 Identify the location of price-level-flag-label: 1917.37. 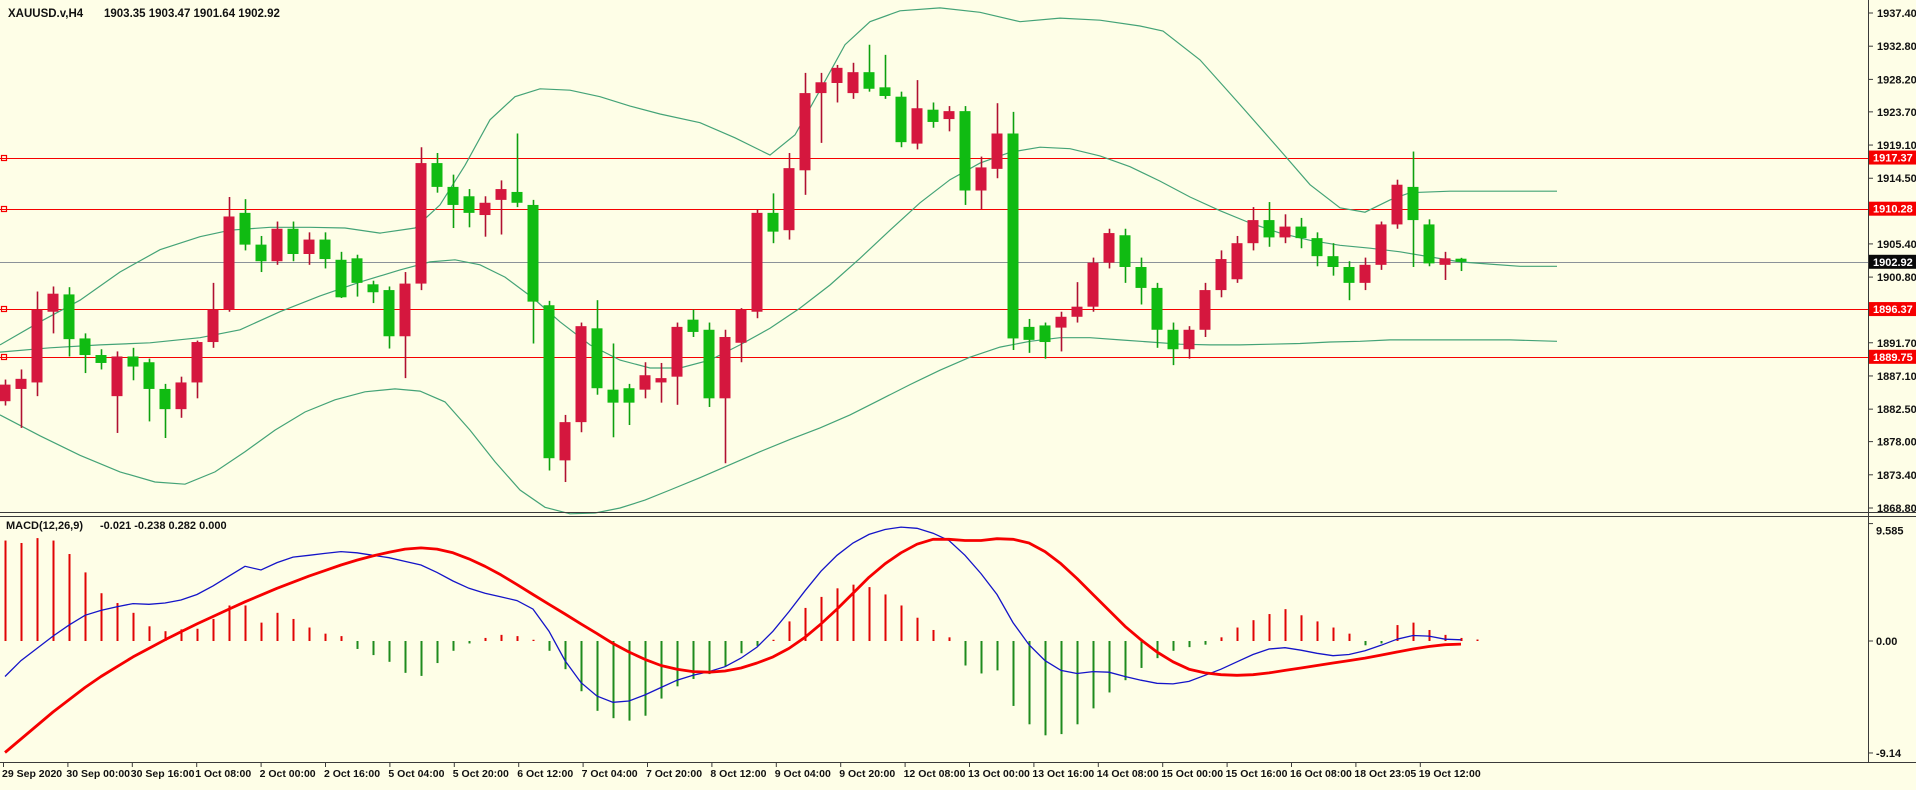
(1893, 159).